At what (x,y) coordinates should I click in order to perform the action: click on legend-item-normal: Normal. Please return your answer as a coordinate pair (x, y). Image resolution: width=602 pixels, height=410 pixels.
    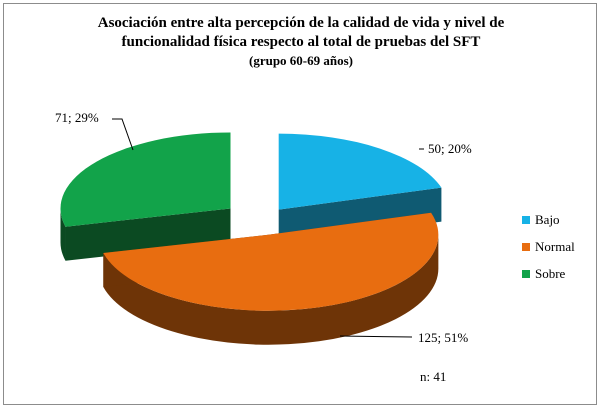
    Looking at the image, I should click on (548, 246).